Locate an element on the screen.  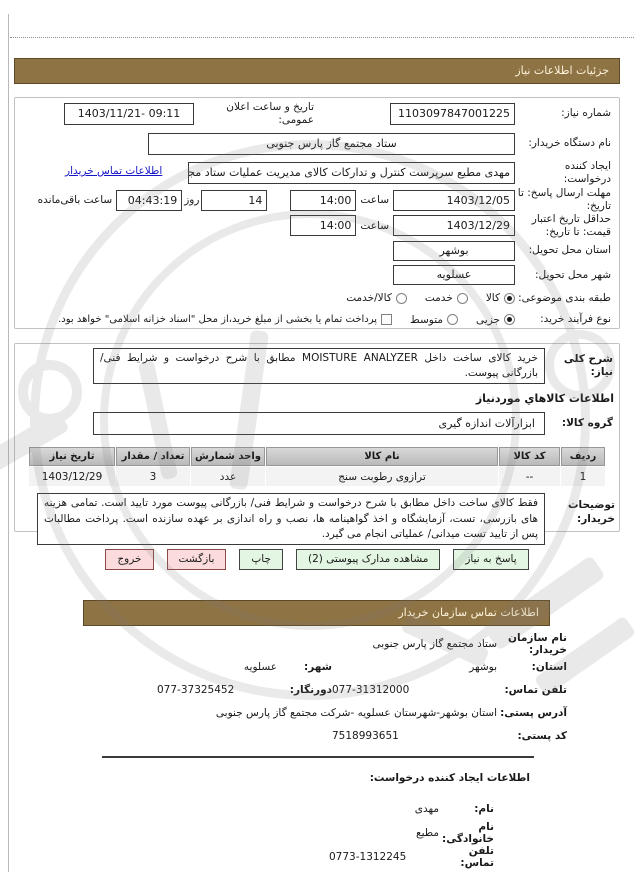
contact-phone-value: 077-31312000 is located at coordinates (371, 689).